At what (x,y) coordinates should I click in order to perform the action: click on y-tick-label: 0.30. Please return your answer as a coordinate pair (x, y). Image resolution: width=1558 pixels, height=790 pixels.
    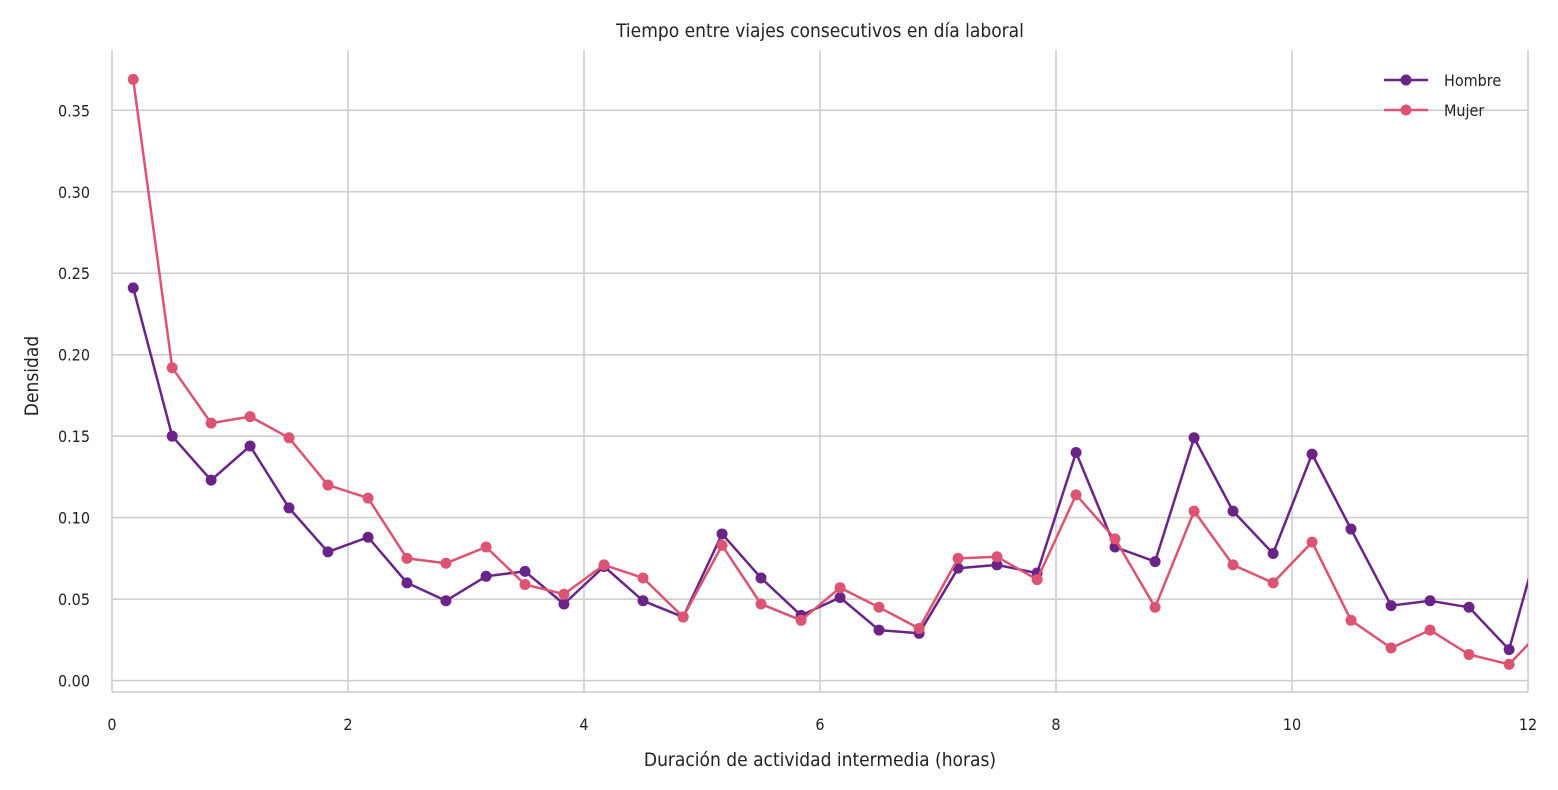
    Looking at the image, I should click on (74, 192).